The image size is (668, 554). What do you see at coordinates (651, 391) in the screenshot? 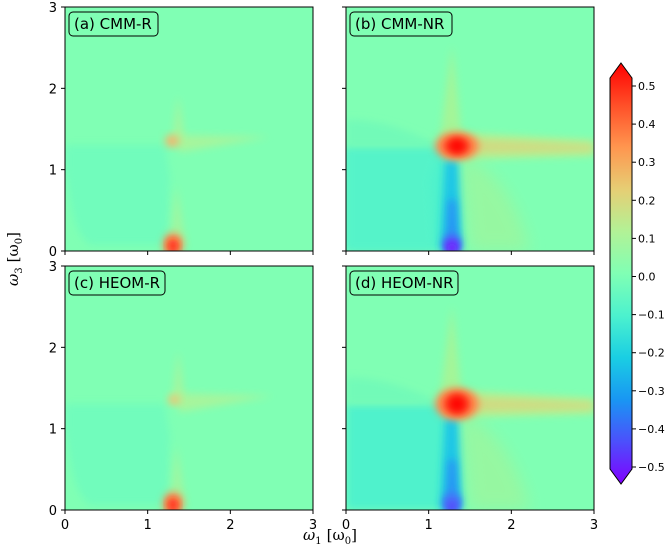
I see `colorbar-tick-label: −0.3` at bounding box center [651, 391].